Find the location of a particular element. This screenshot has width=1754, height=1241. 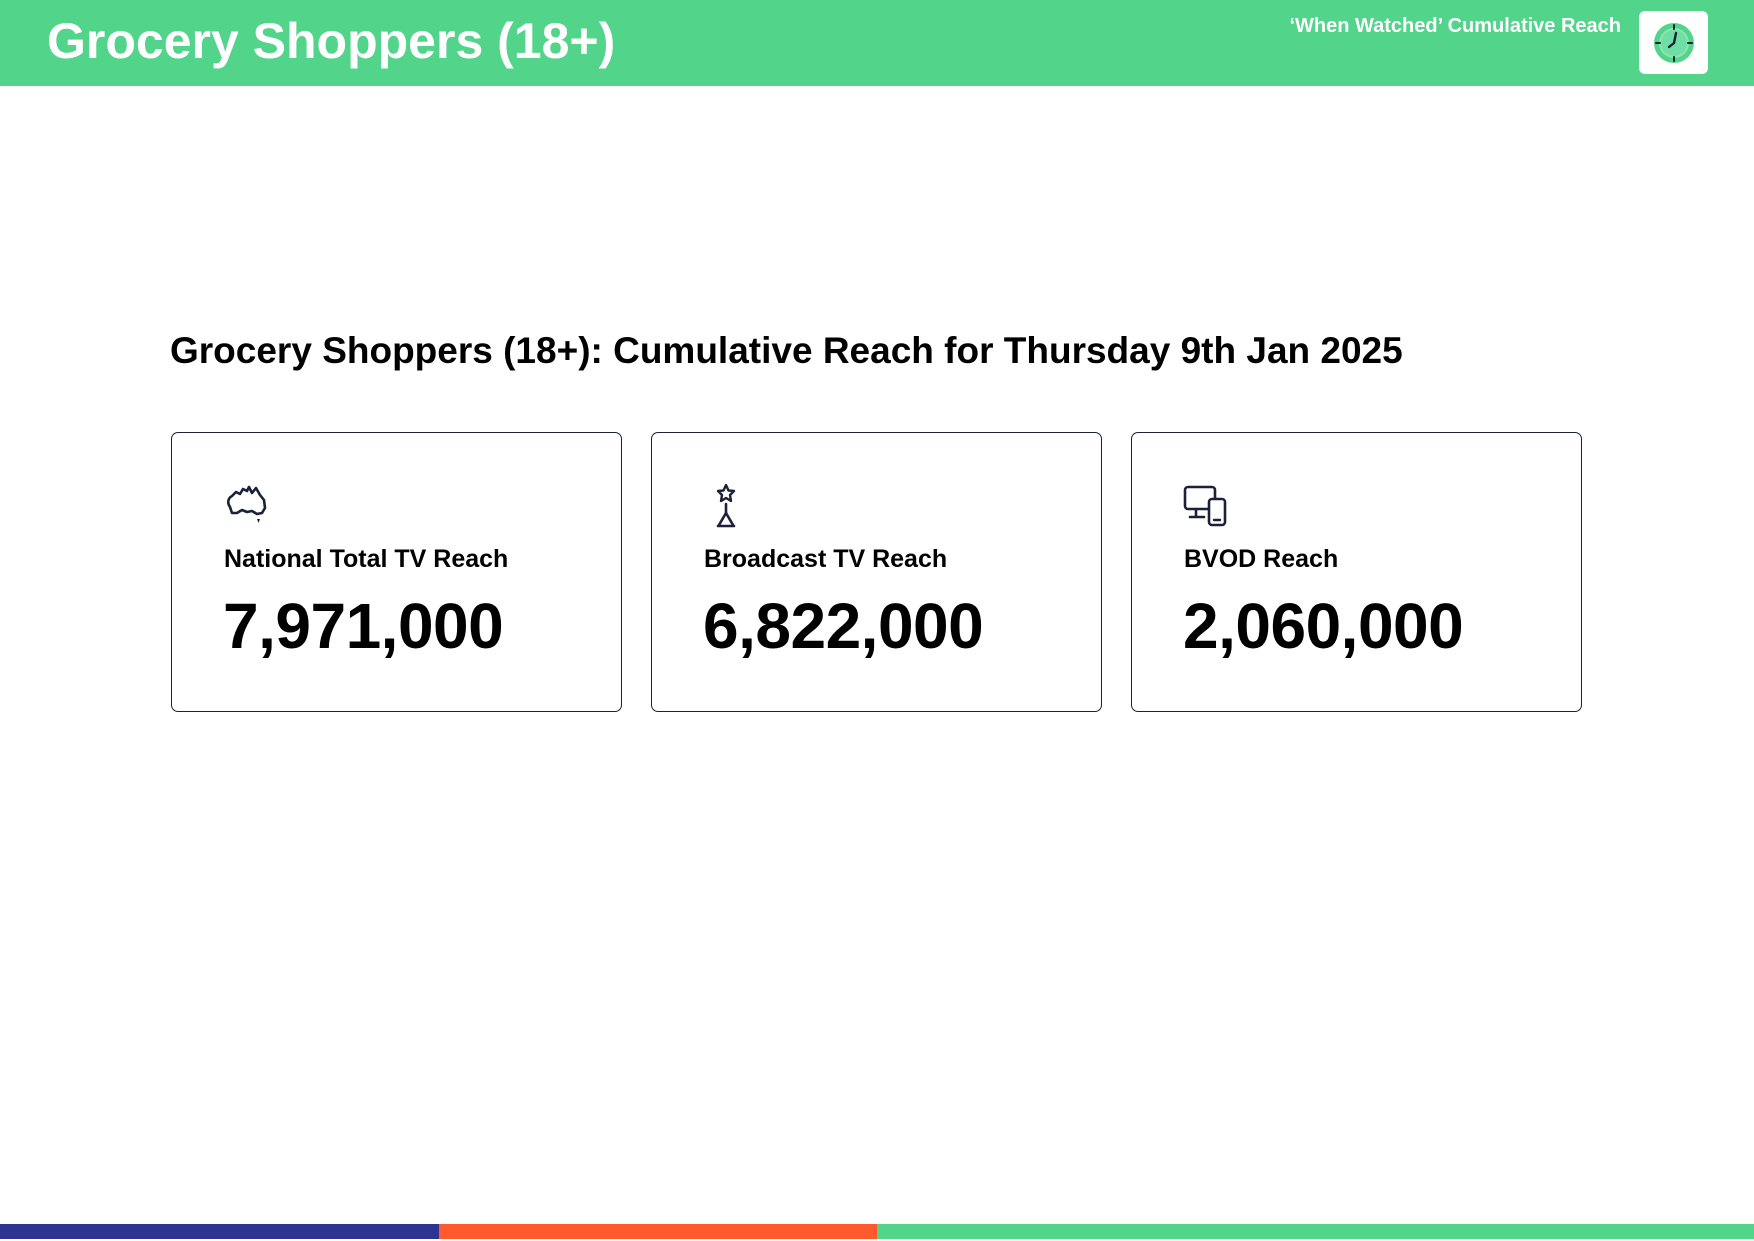

card-label: BVOD Reach is located at coordinates (1261, 559).